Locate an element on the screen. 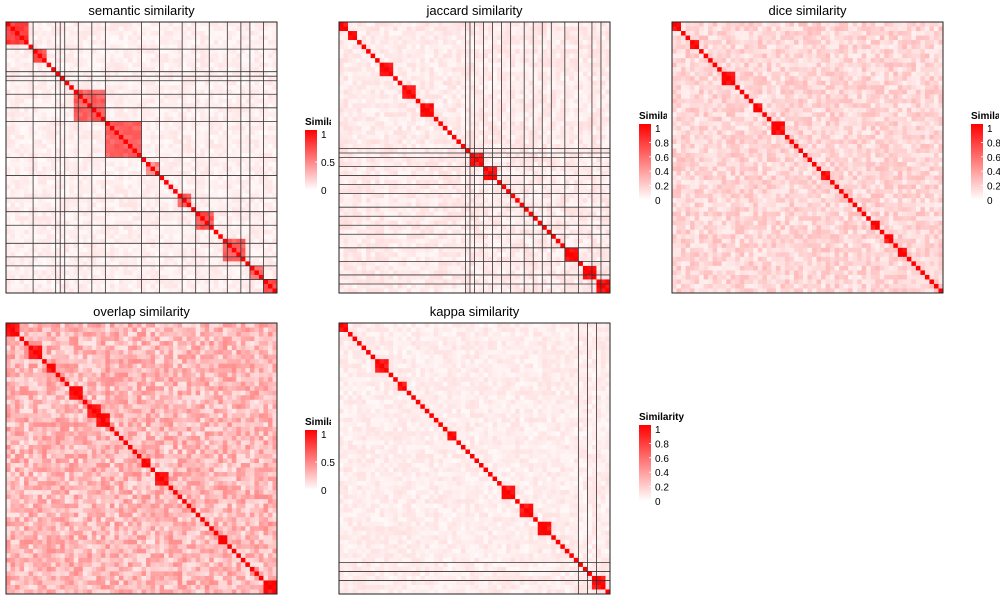 This screenshot has width=1000, height=600. heatmap-cells is located at coordinates (142, 158).